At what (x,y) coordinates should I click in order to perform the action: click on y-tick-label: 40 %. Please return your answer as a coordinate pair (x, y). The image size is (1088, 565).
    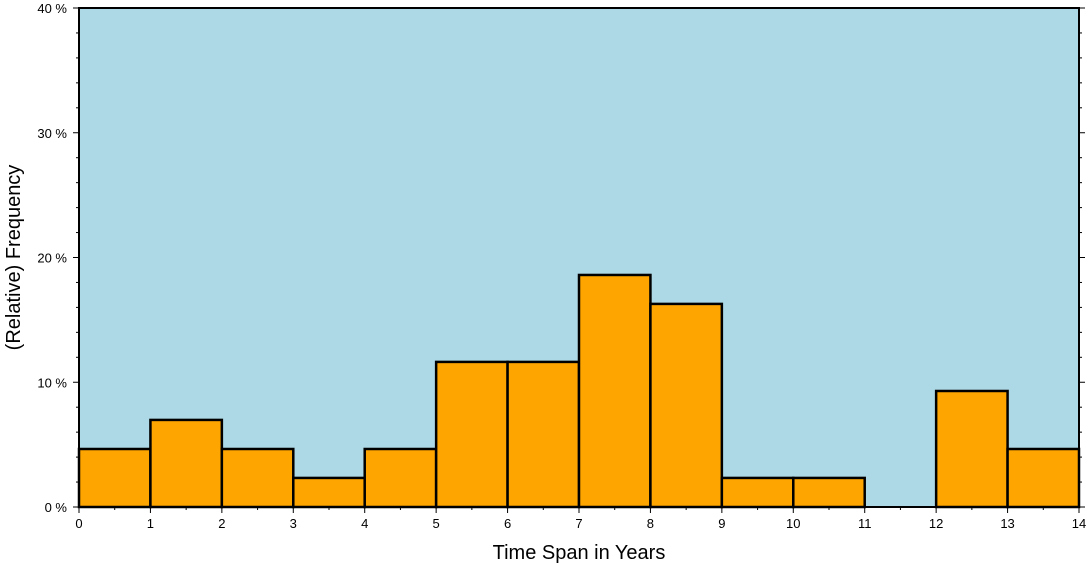
    Looking at the image, I should click on (52, 8).